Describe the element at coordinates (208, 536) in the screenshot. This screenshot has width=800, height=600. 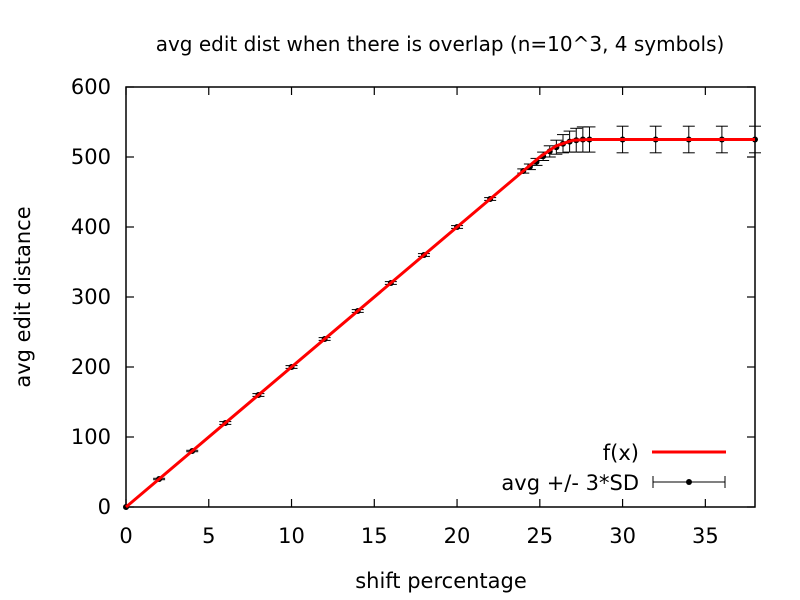
I see `x-tick-label: 5` at that location.